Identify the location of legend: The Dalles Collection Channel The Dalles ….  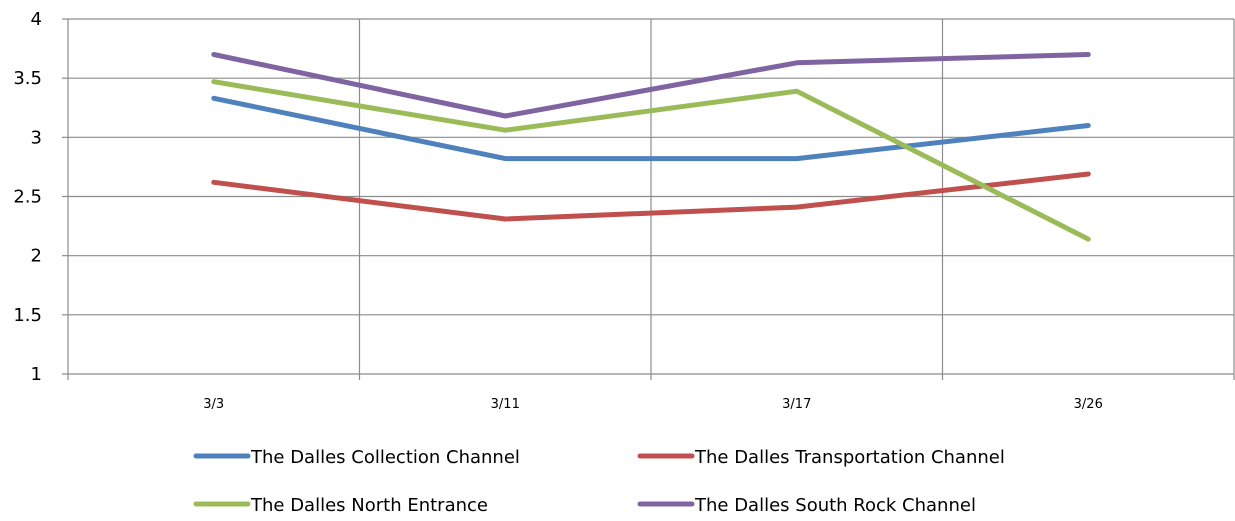
(599, 481).